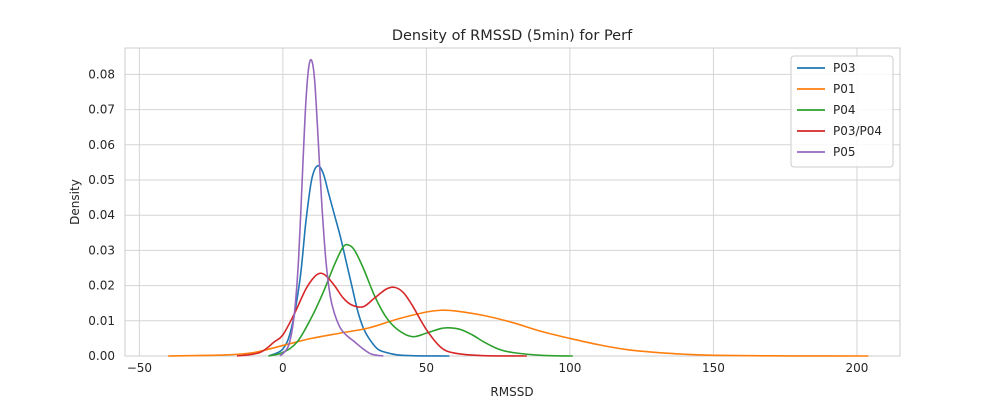 This screenshot has width=1000, height=400. Describe the element at coordinates (713, 368) in the screenshot. I see `x-tick-label: 150` at that location.